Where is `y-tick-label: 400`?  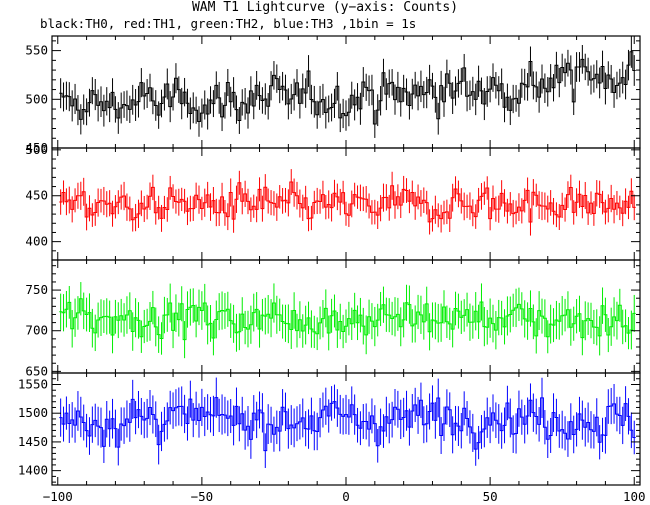 y-tick-label: 400 is located at coordinates (36, 241).